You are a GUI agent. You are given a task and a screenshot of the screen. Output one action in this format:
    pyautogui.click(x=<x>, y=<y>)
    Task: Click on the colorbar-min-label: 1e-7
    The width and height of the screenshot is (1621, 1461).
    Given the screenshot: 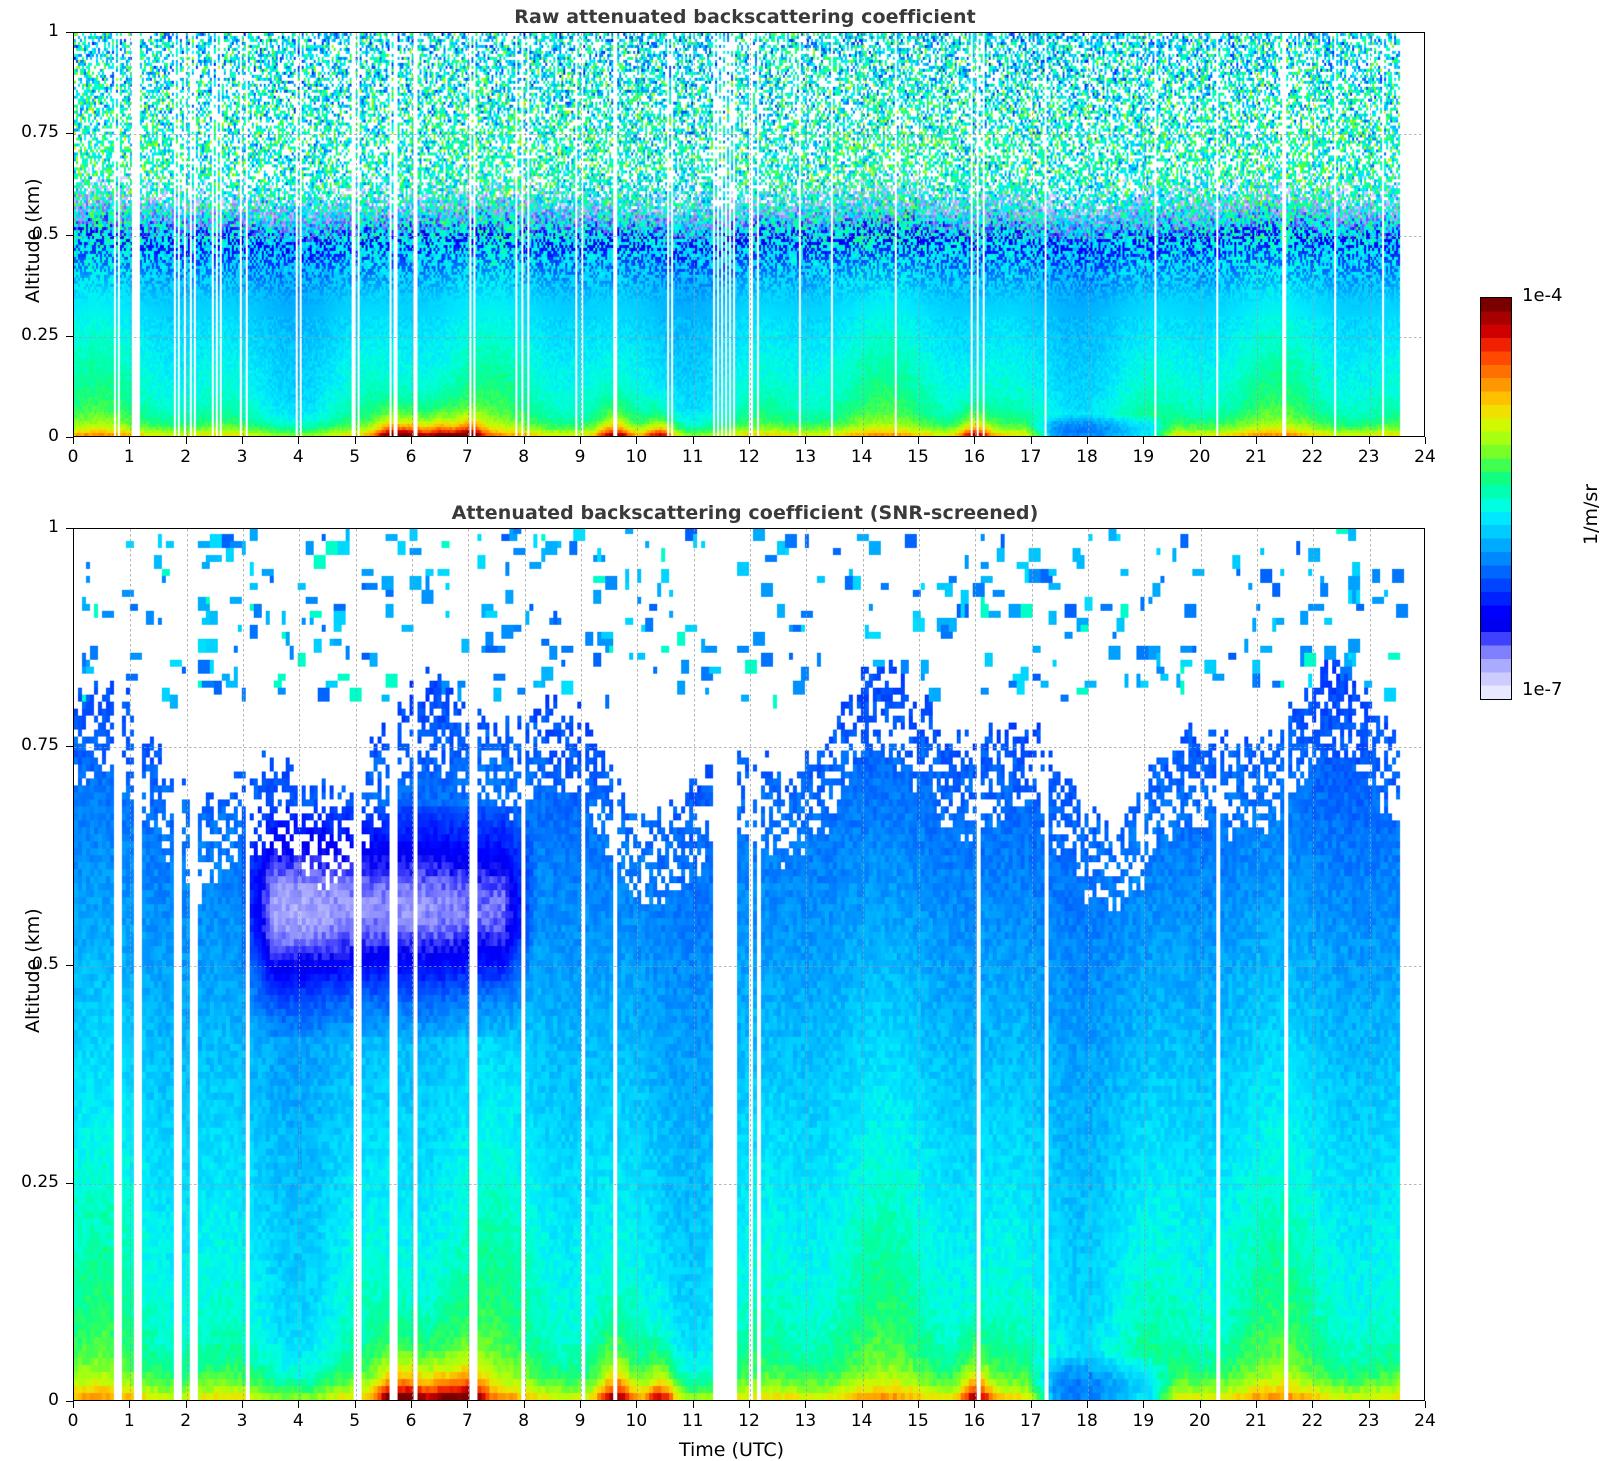 What is the action you would take?
    pyautogui.click(x=1542, y=689)
    